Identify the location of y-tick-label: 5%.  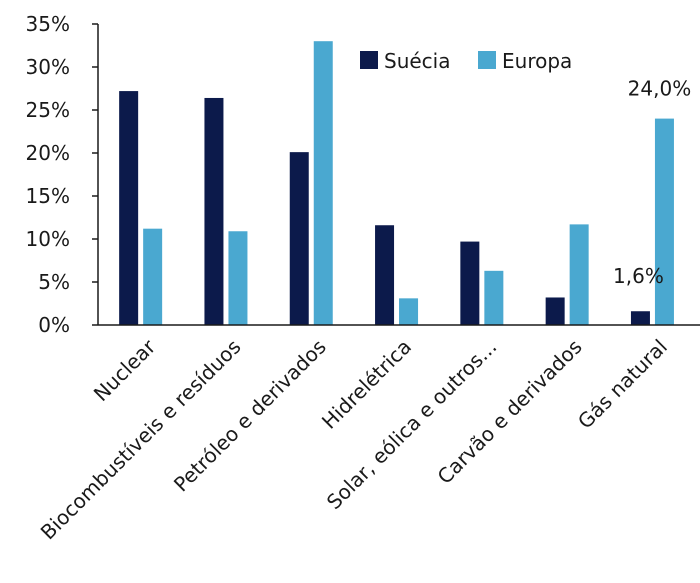
(54, 282).